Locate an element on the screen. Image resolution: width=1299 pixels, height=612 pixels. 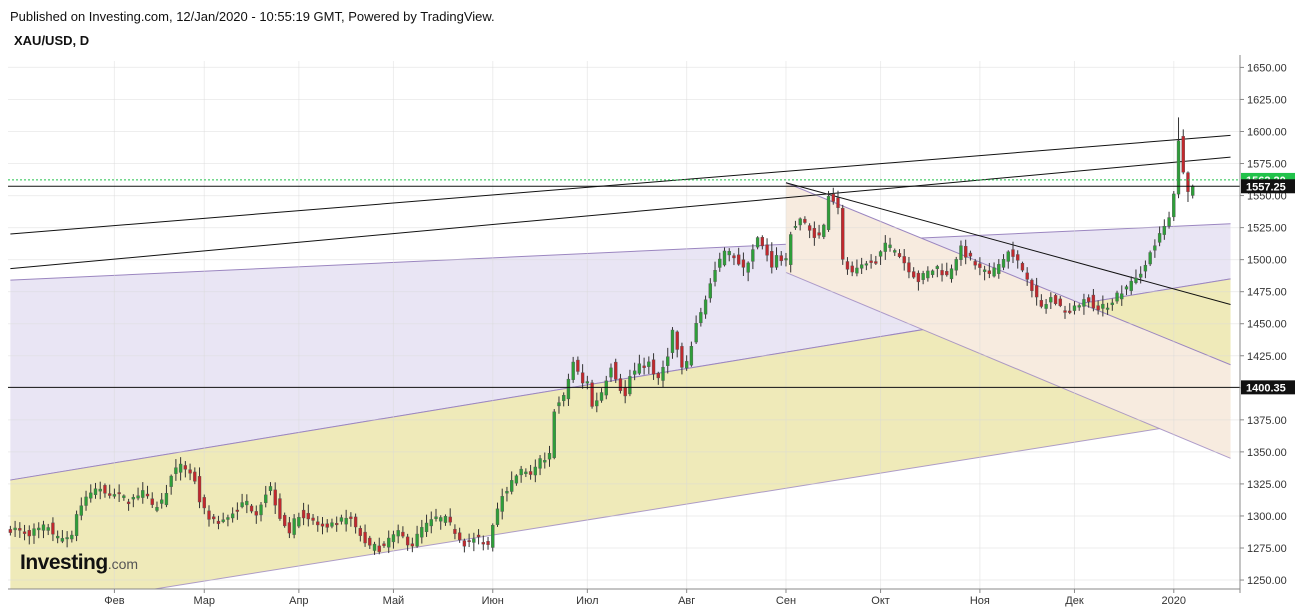
price-tag-label: 1400.35 is located at coordinates (1266, 388).